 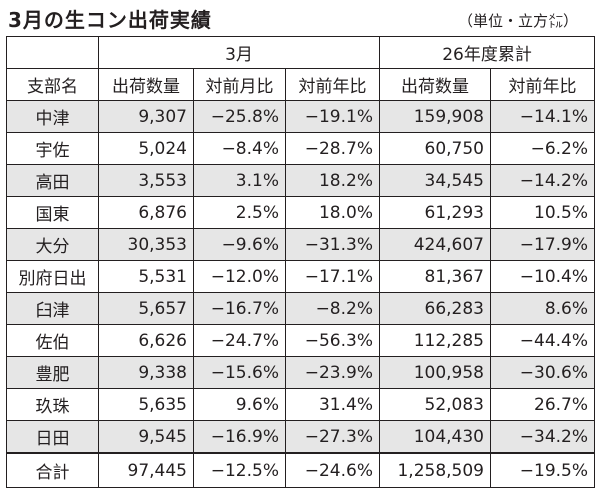 I want to click on value-cell: 112,285, so click(x=435, y=340).